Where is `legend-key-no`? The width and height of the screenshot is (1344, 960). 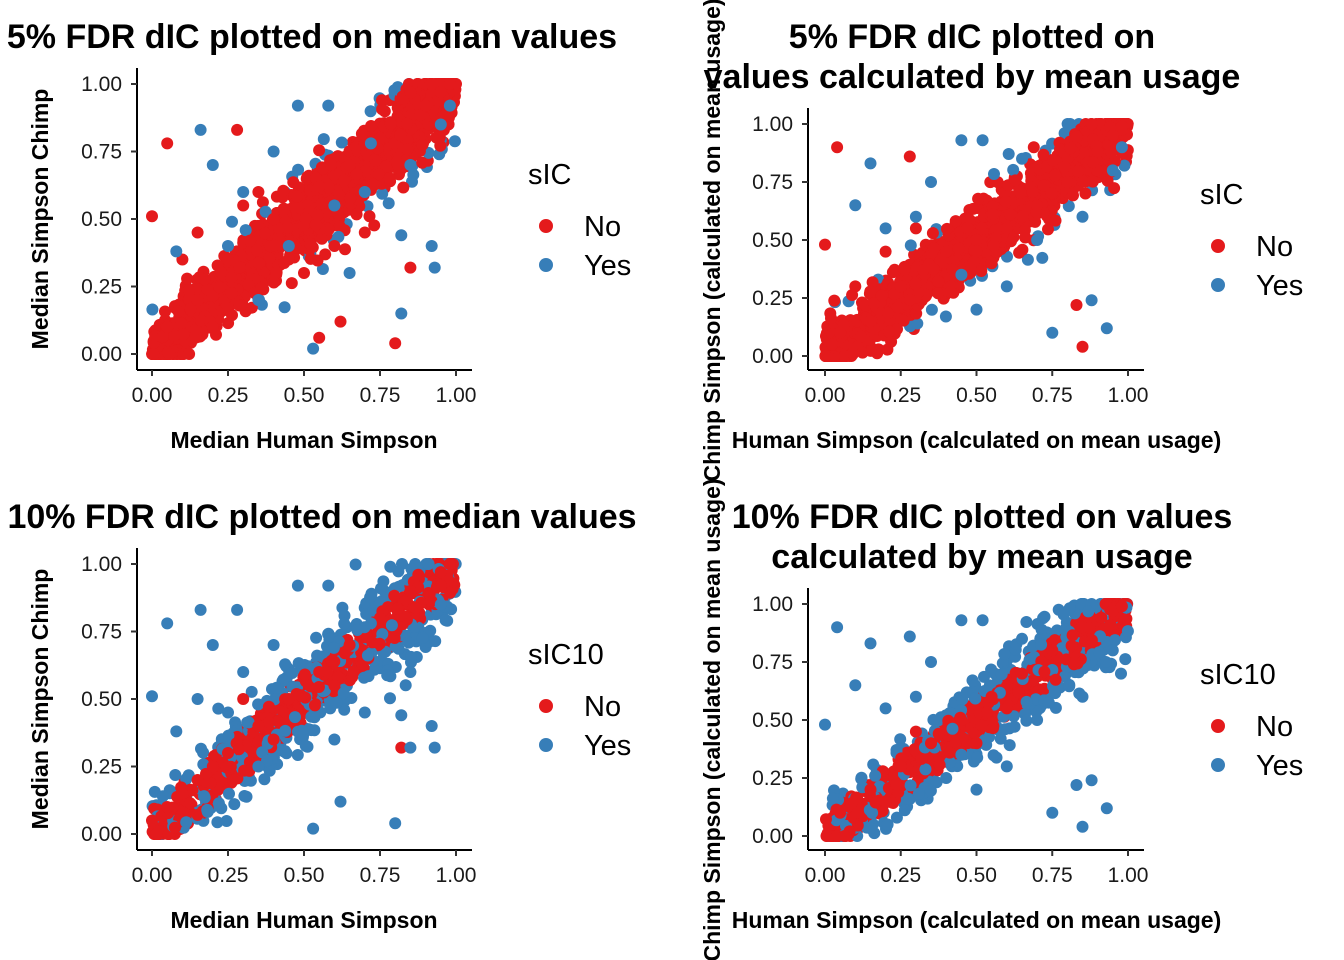
legend-key-no is located at coordinates (1218, 726).